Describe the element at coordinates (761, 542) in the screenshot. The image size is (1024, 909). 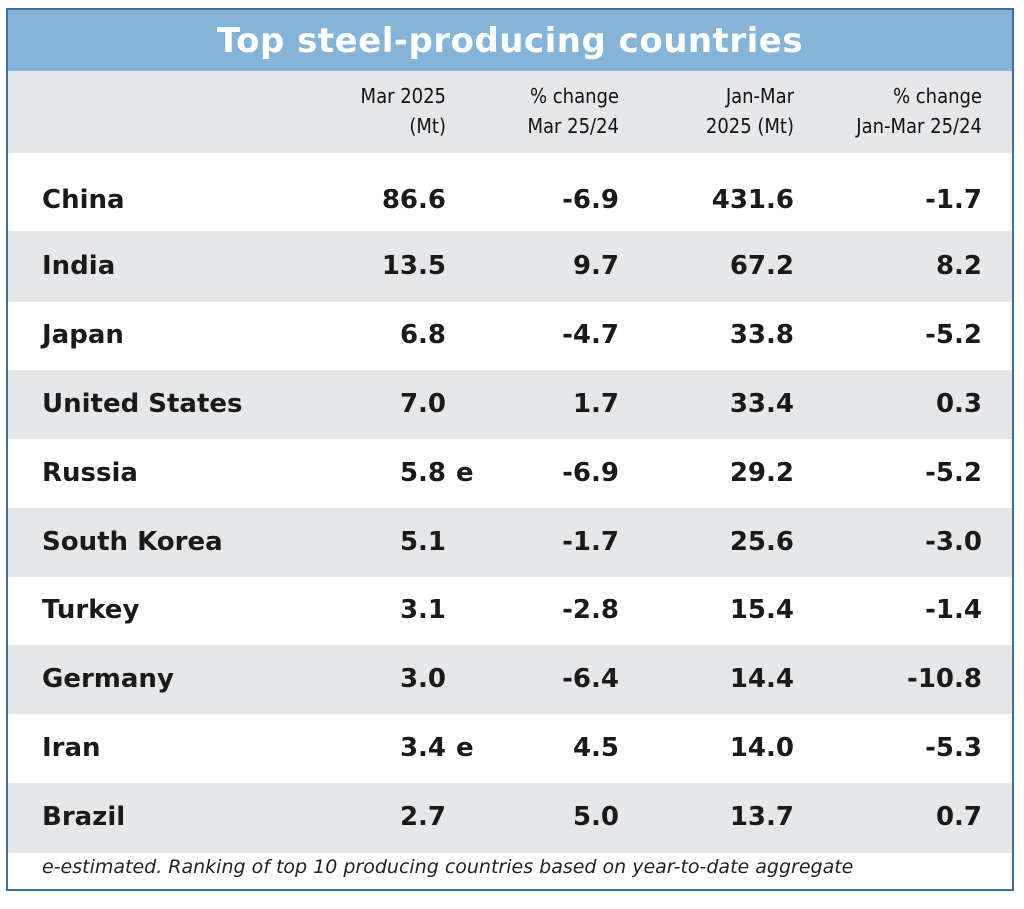
I see `value-janmar2025: 25.6` at that location.